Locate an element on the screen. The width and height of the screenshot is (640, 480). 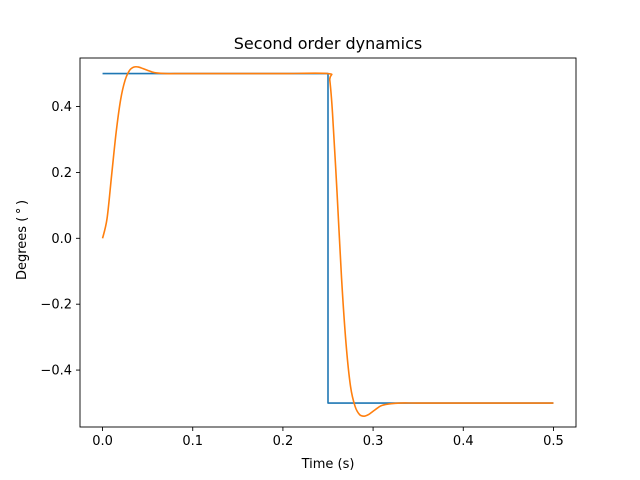
x-tick-label: 0.0 is located at coordinates (102, 441).